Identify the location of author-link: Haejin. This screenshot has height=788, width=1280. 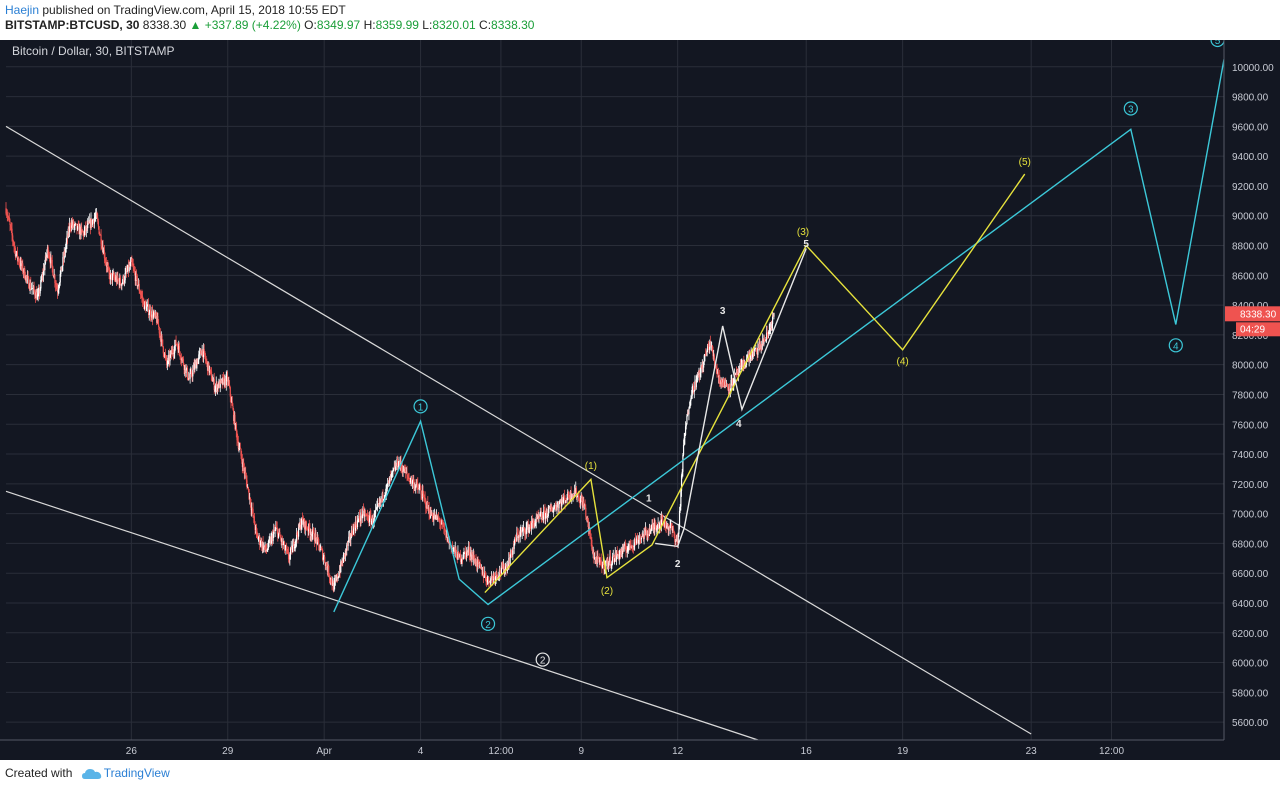
(22, 10).